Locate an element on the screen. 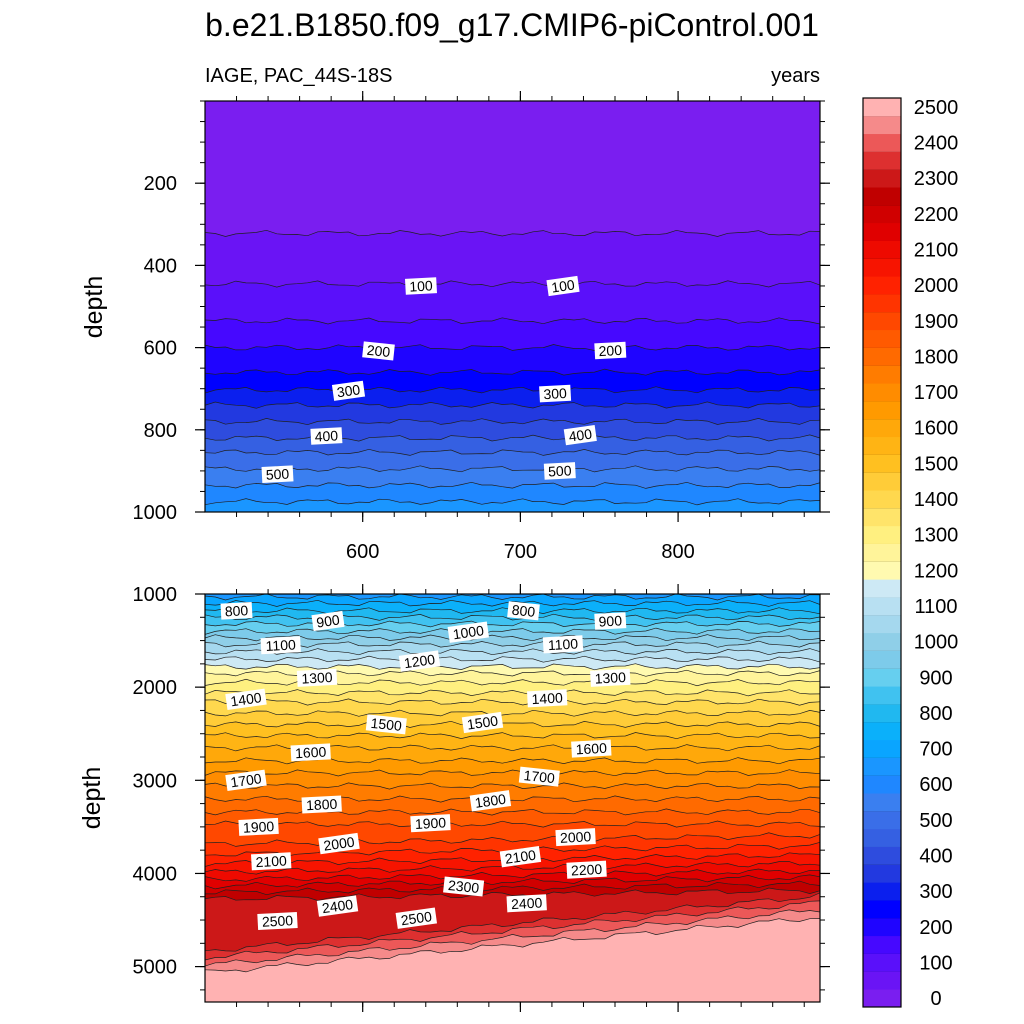 This screenshot has height=1024, width=1024. svg-text: 1700 is located at coordinates (245, 780).